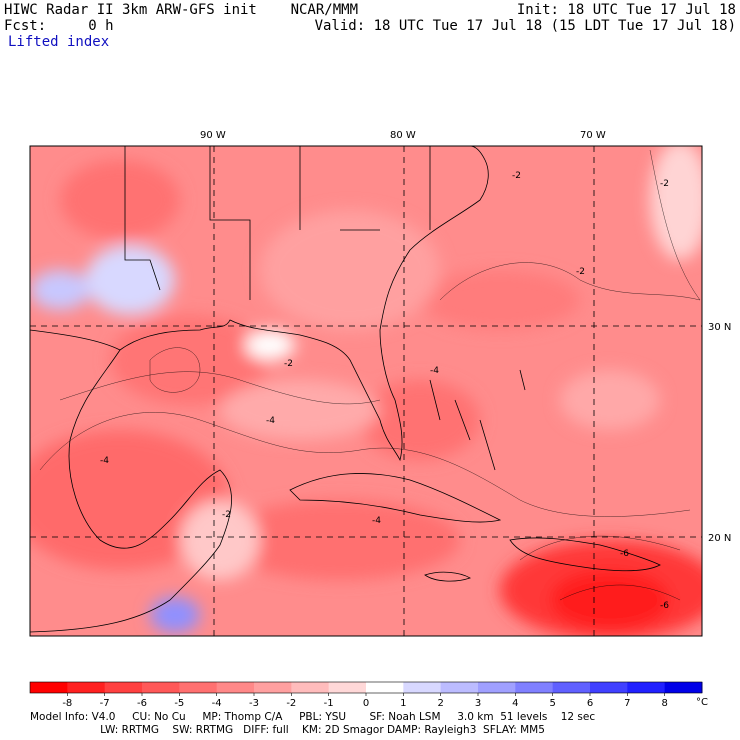 Image resolution: width=740 pixels, height=740 pixels. What do you see at coordinates (291, 703) in the screenshot?
I see `colorbar-tick-label: -2` at bounding box center [291, 703].